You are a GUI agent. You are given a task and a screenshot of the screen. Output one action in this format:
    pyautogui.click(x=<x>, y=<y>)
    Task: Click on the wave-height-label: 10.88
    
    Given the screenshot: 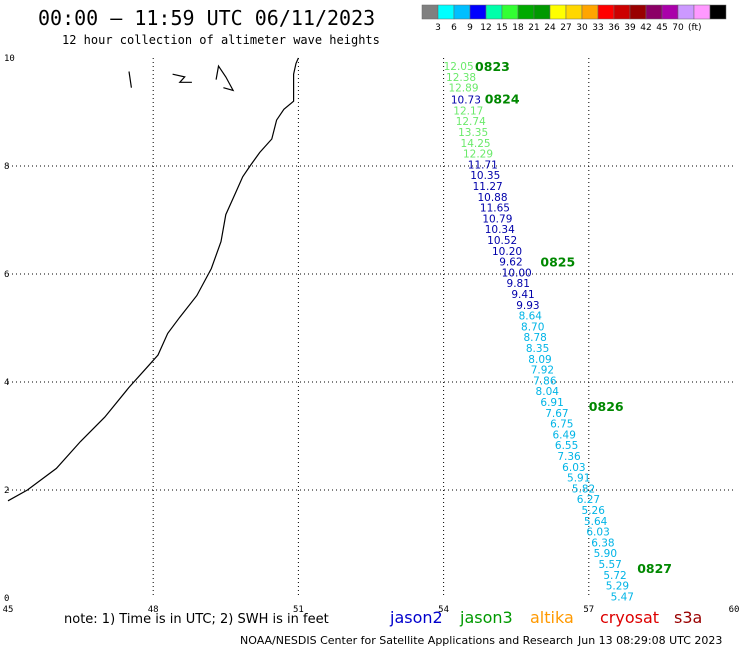 What is the action you would take?
    pyautogui.click(x=492, y=198)
    